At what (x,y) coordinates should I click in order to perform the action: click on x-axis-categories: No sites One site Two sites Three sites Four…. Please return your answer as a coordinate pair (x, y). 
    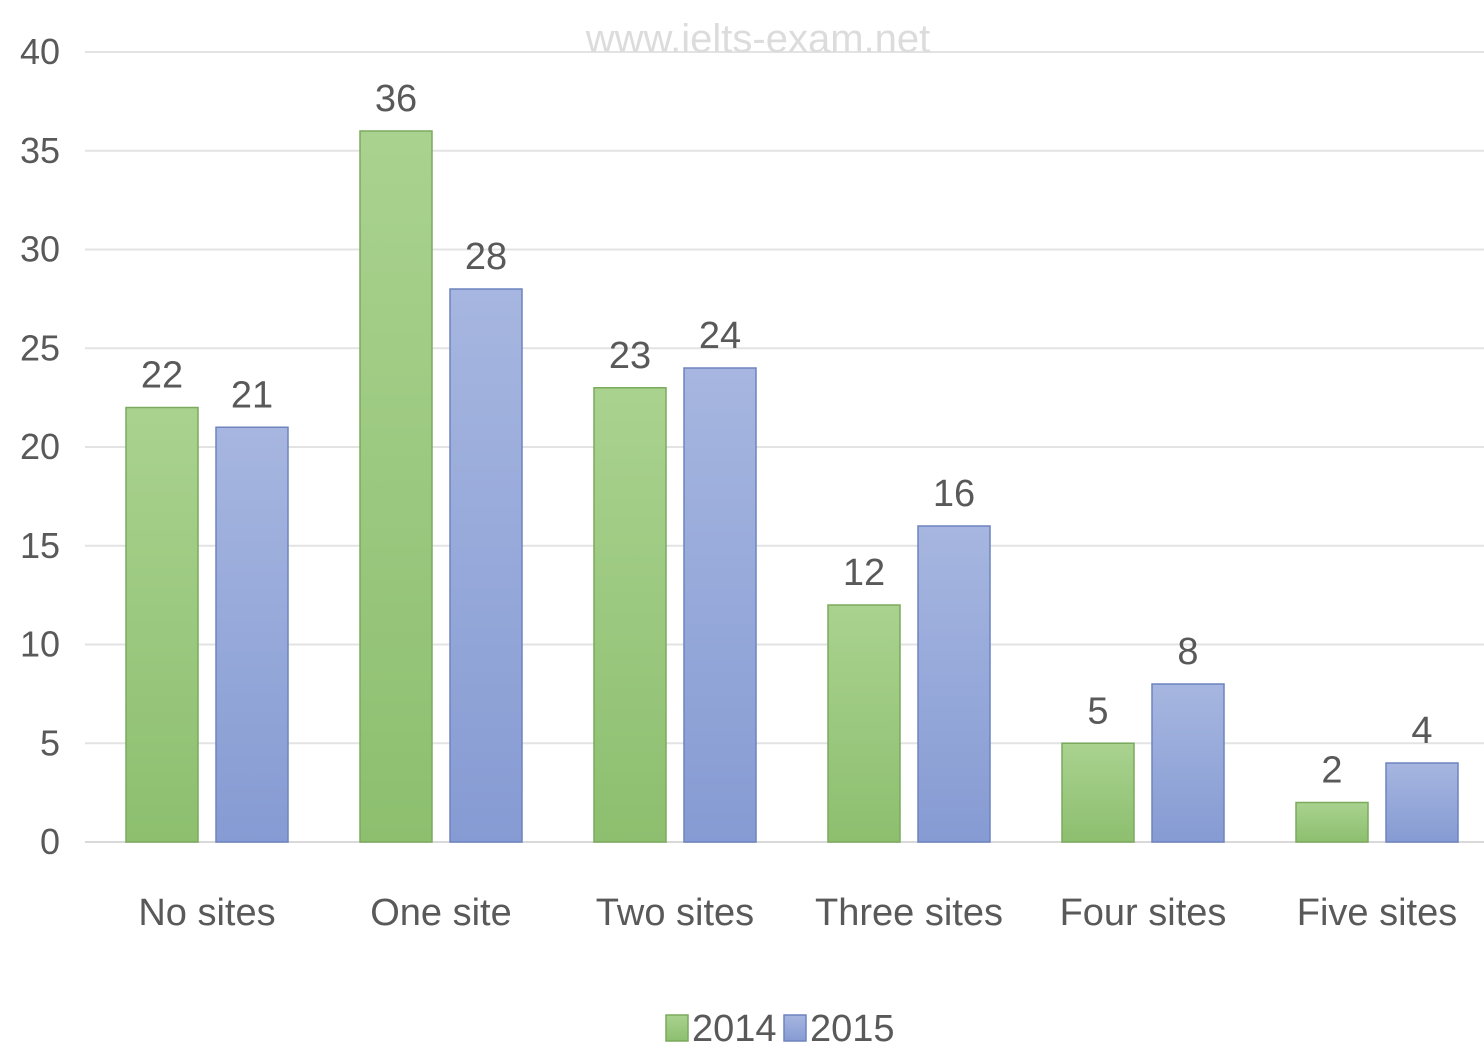
    Looking at the image, I should click on (797, 913).